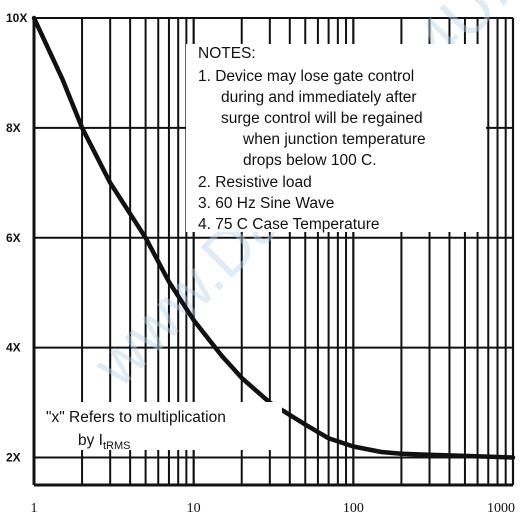  Describe the element at coordinates (194, 508) in the screenshot. I see `x-tick-label: 10` at that location.